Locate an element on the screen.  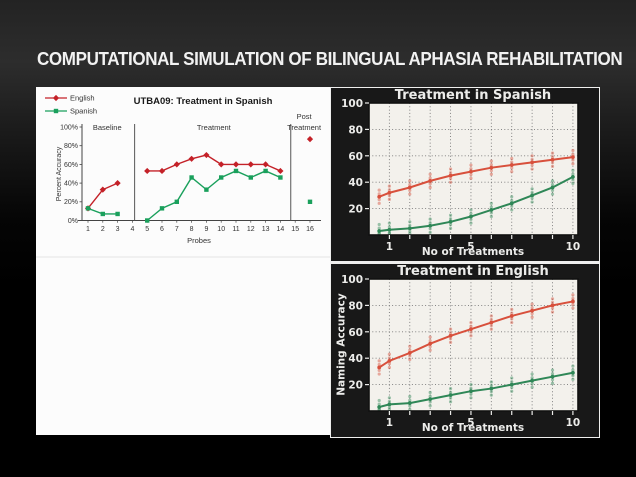
svg-text: 2 is located at coordinates (103, 229).